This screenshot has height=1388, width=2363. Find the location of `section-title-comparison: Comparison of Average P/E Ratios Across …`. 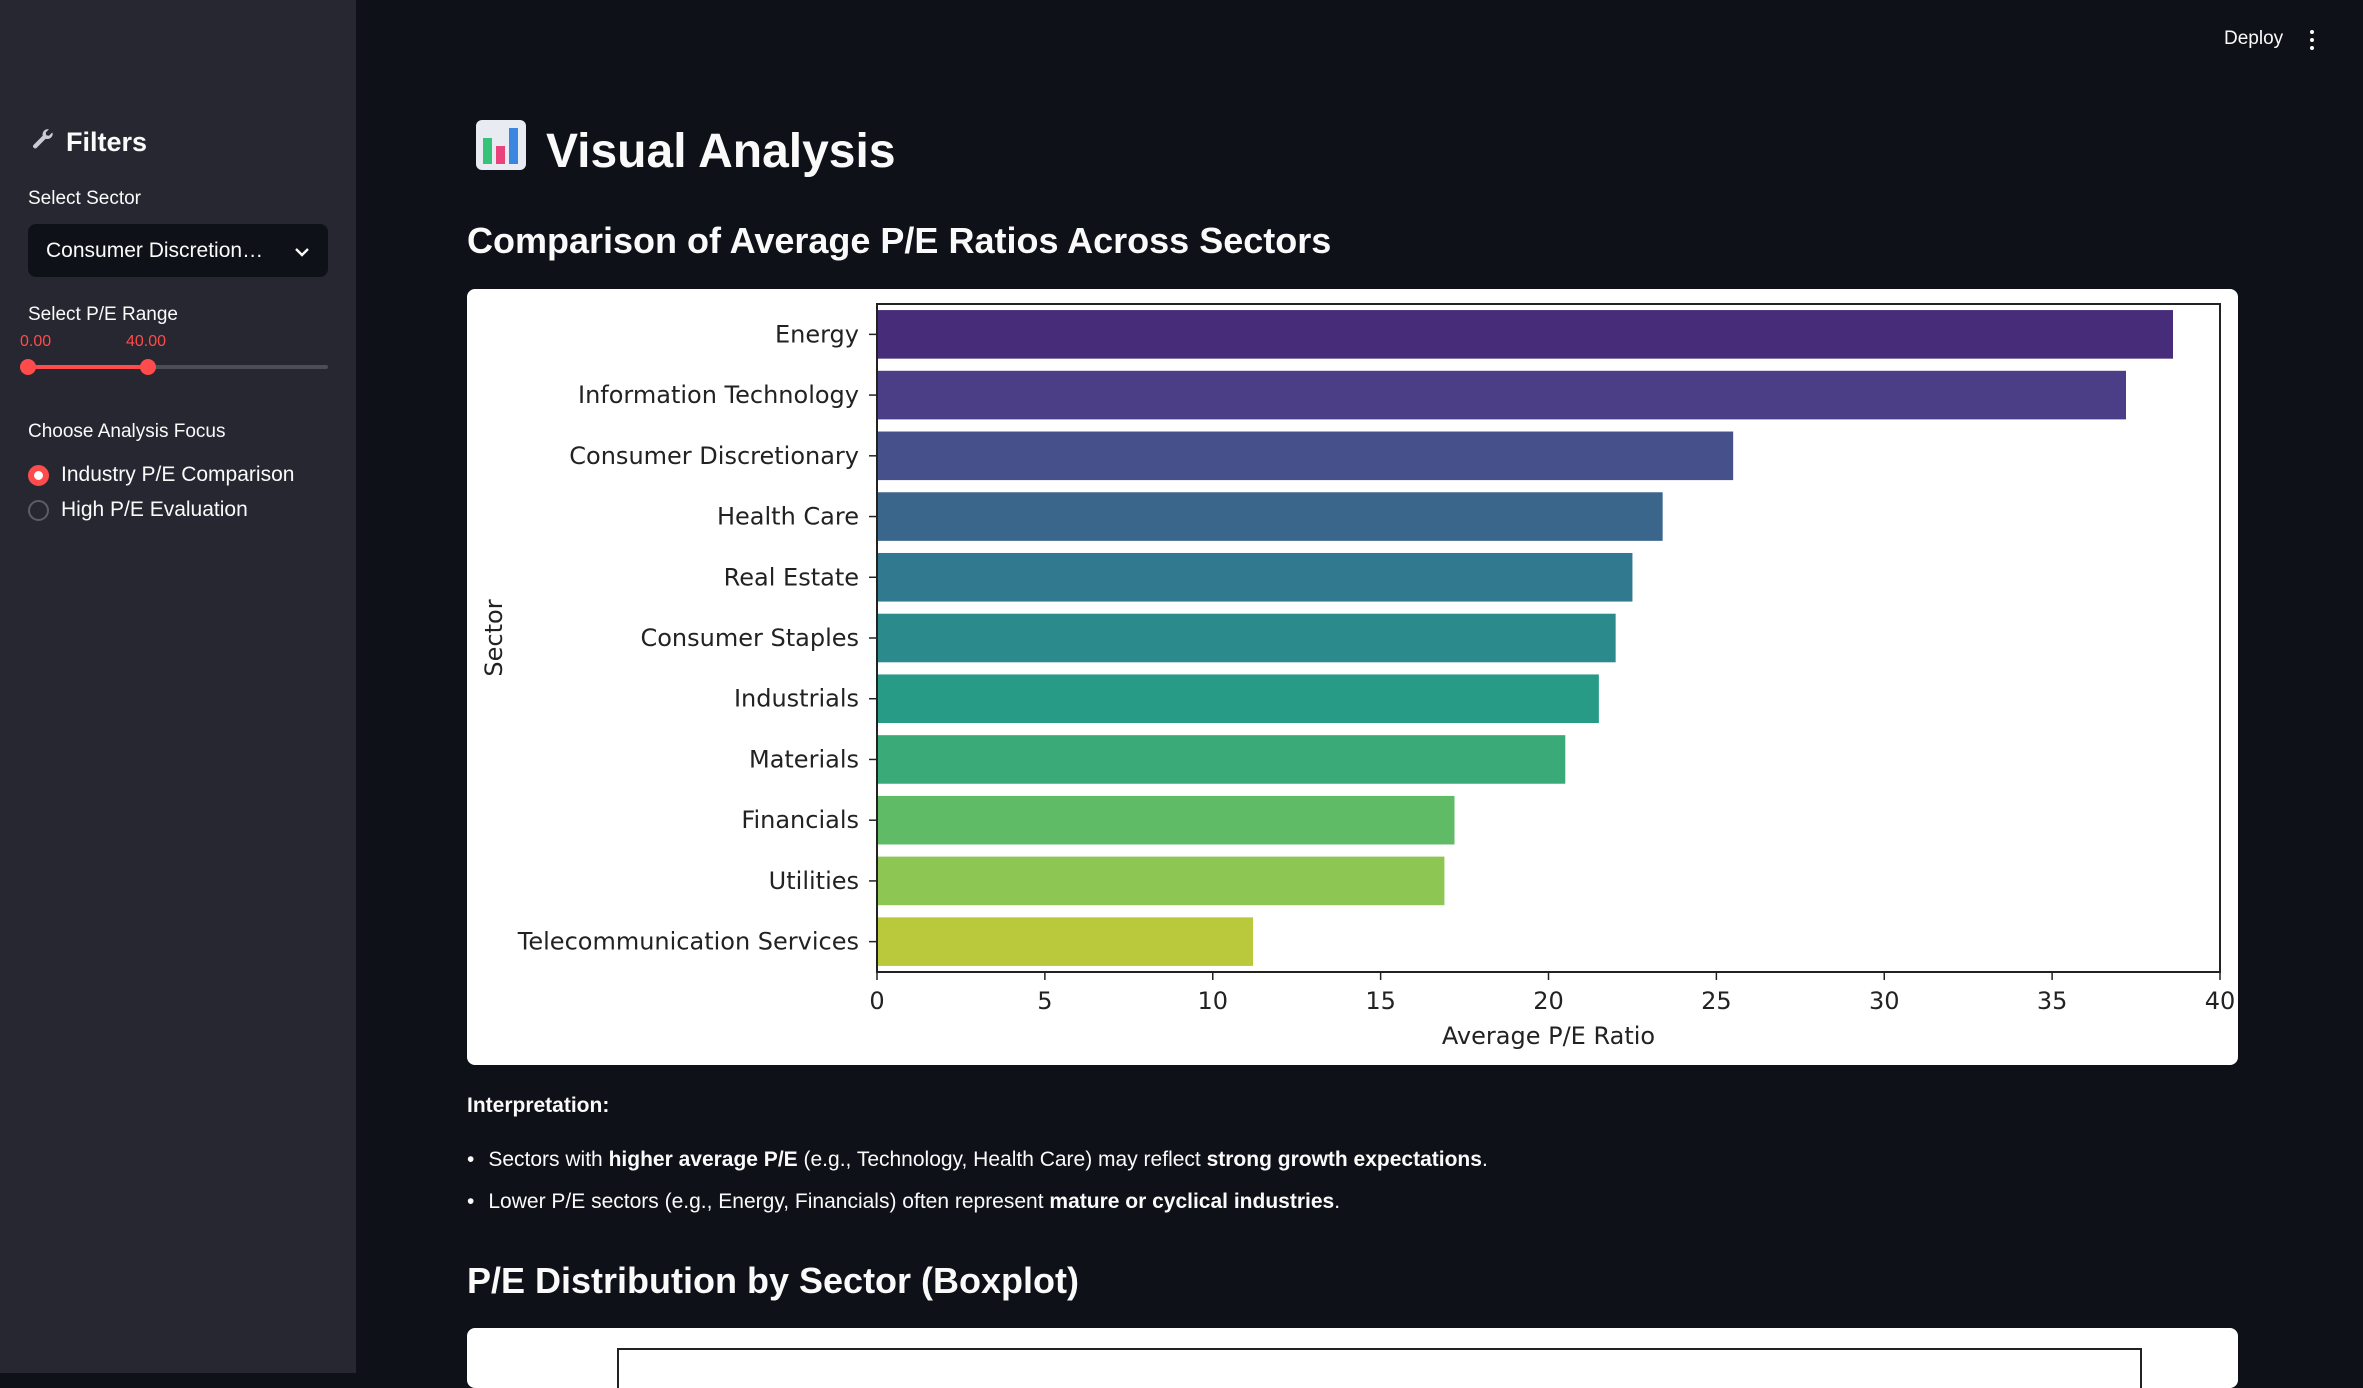

section-title-comparison: Comparison of Average P/E Ratios Across … is located at coordinates (899, 240).